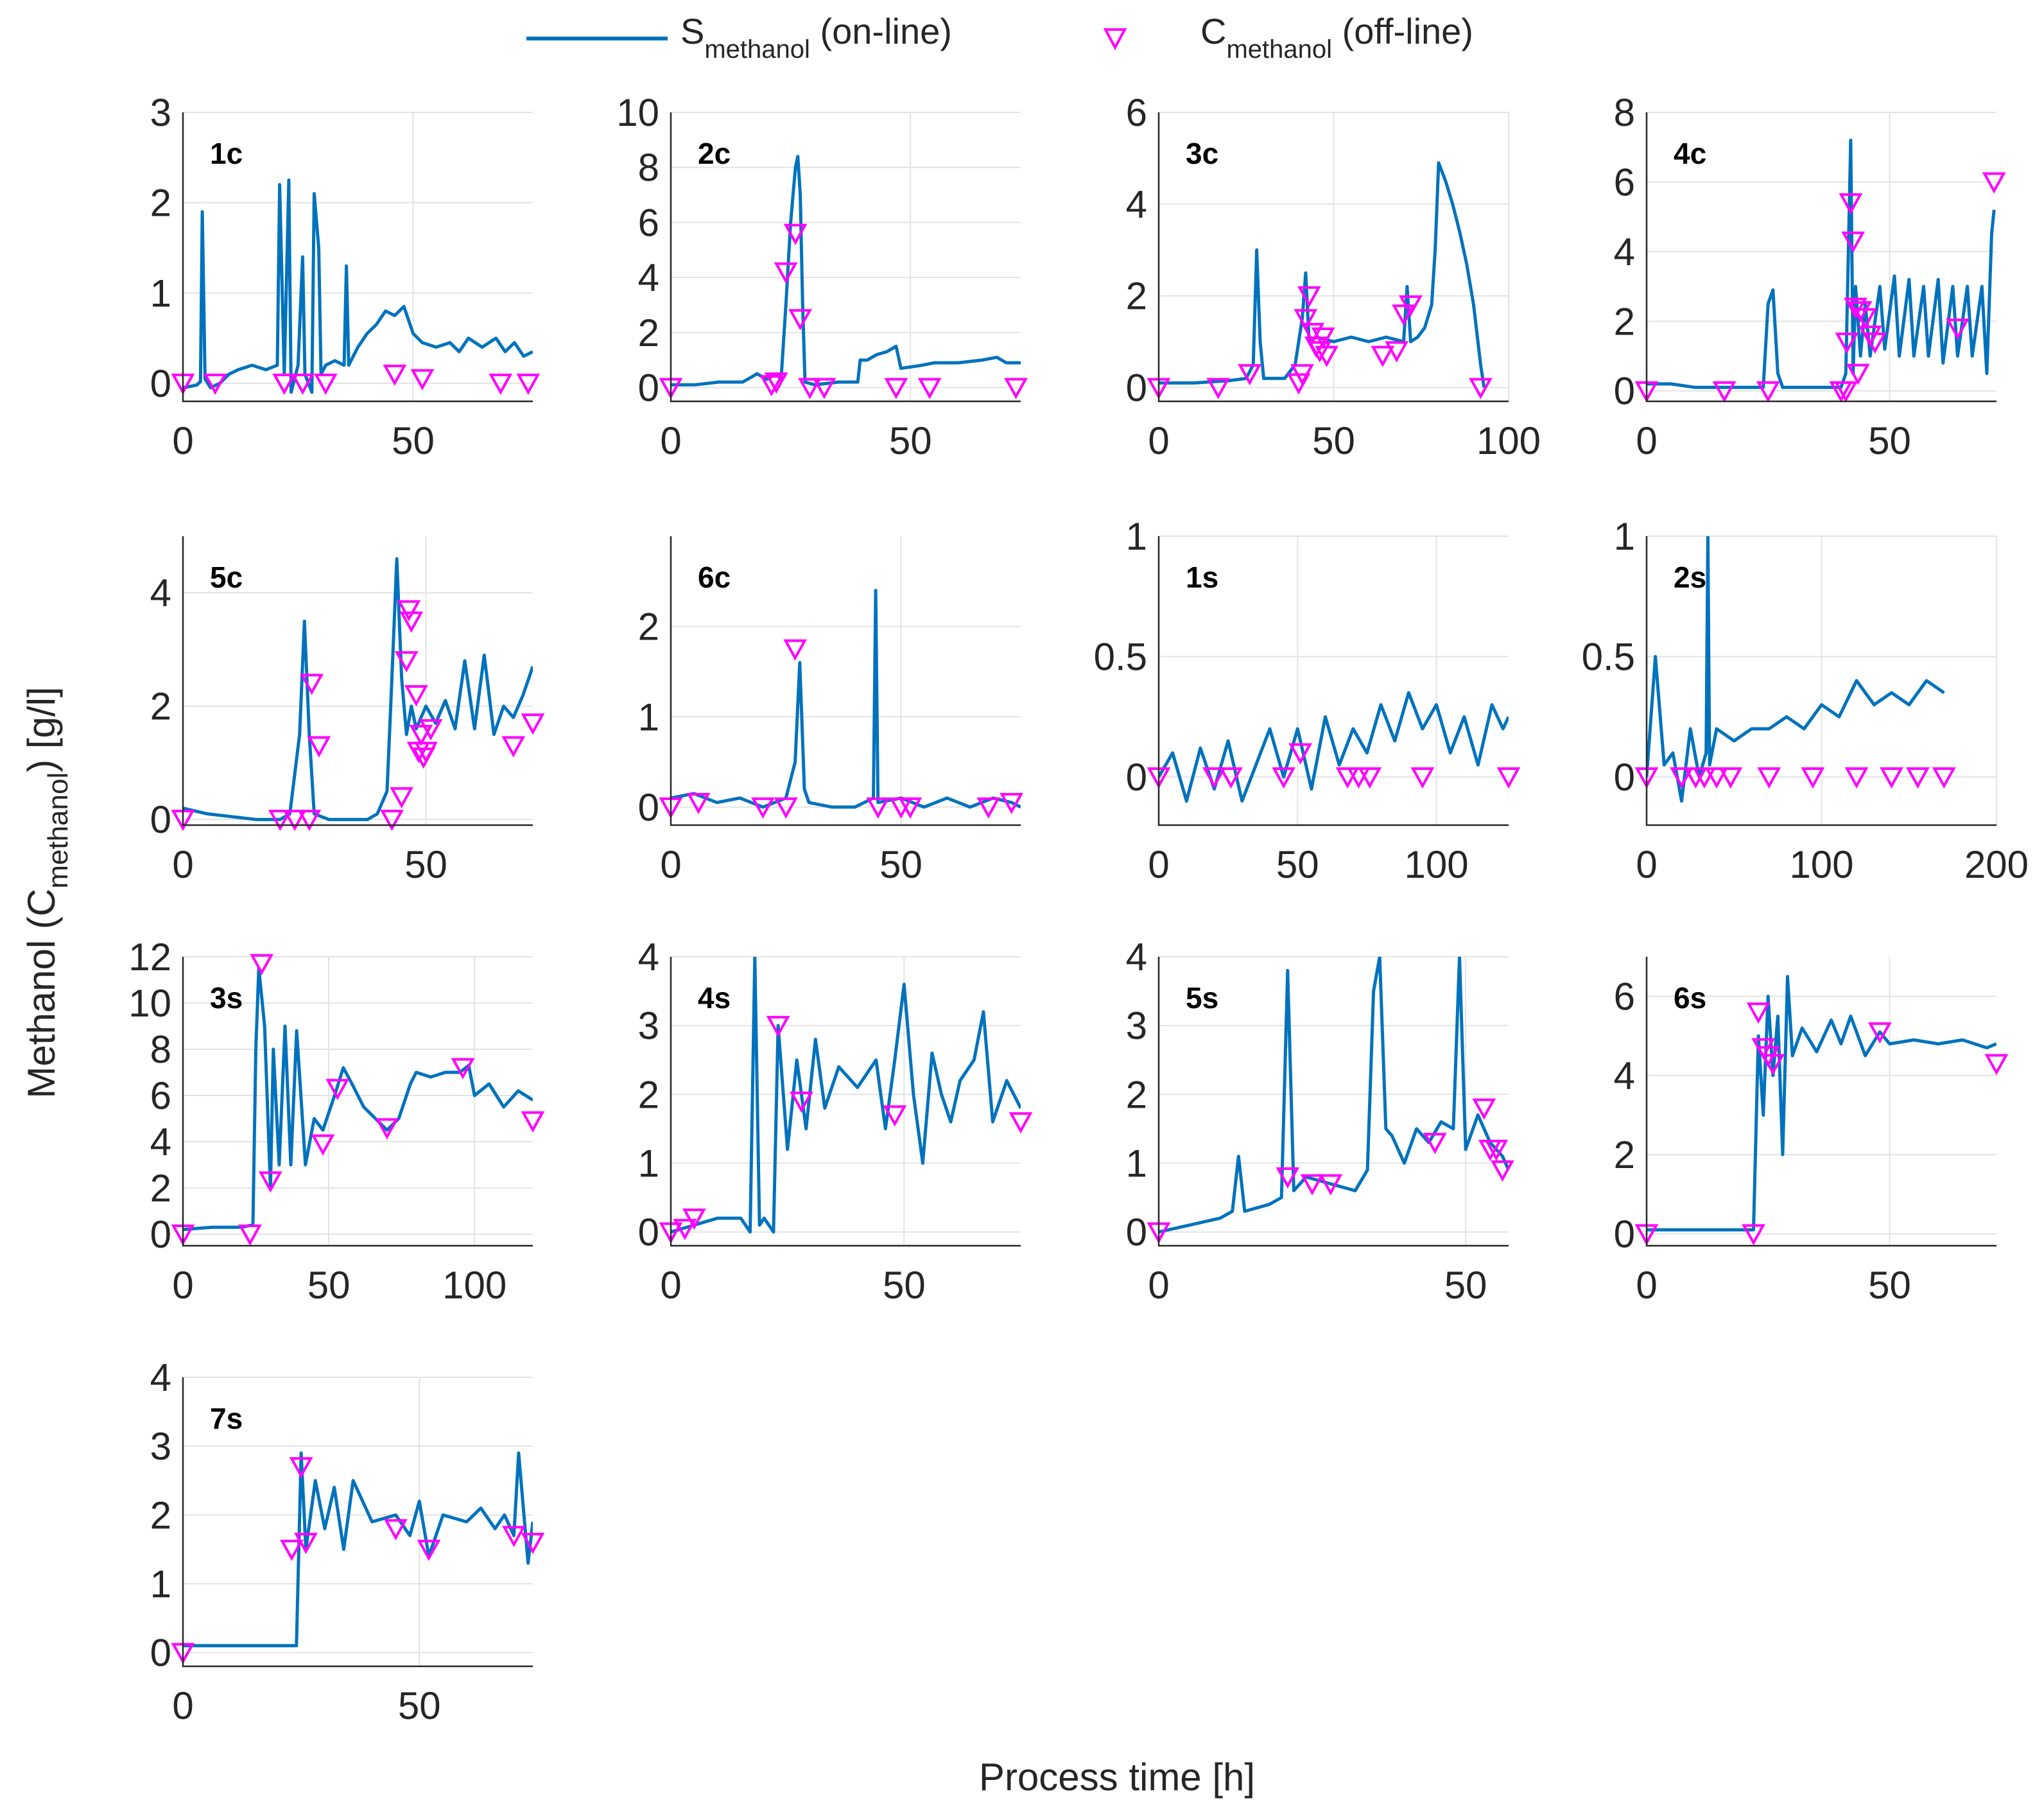 This screenshot has height=1814, width=2044. Describe the element at coordinates (1879, 1033) in the screenshot. I see `offline-marker-6s` at that location.